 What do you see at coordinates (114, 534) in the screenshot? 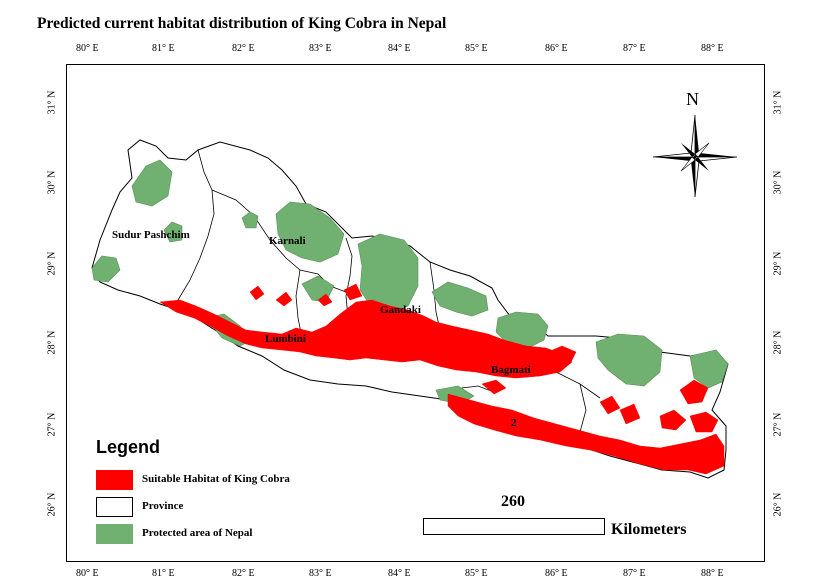
I see `legend-swatch-protected` at bounding box center [114, 534].